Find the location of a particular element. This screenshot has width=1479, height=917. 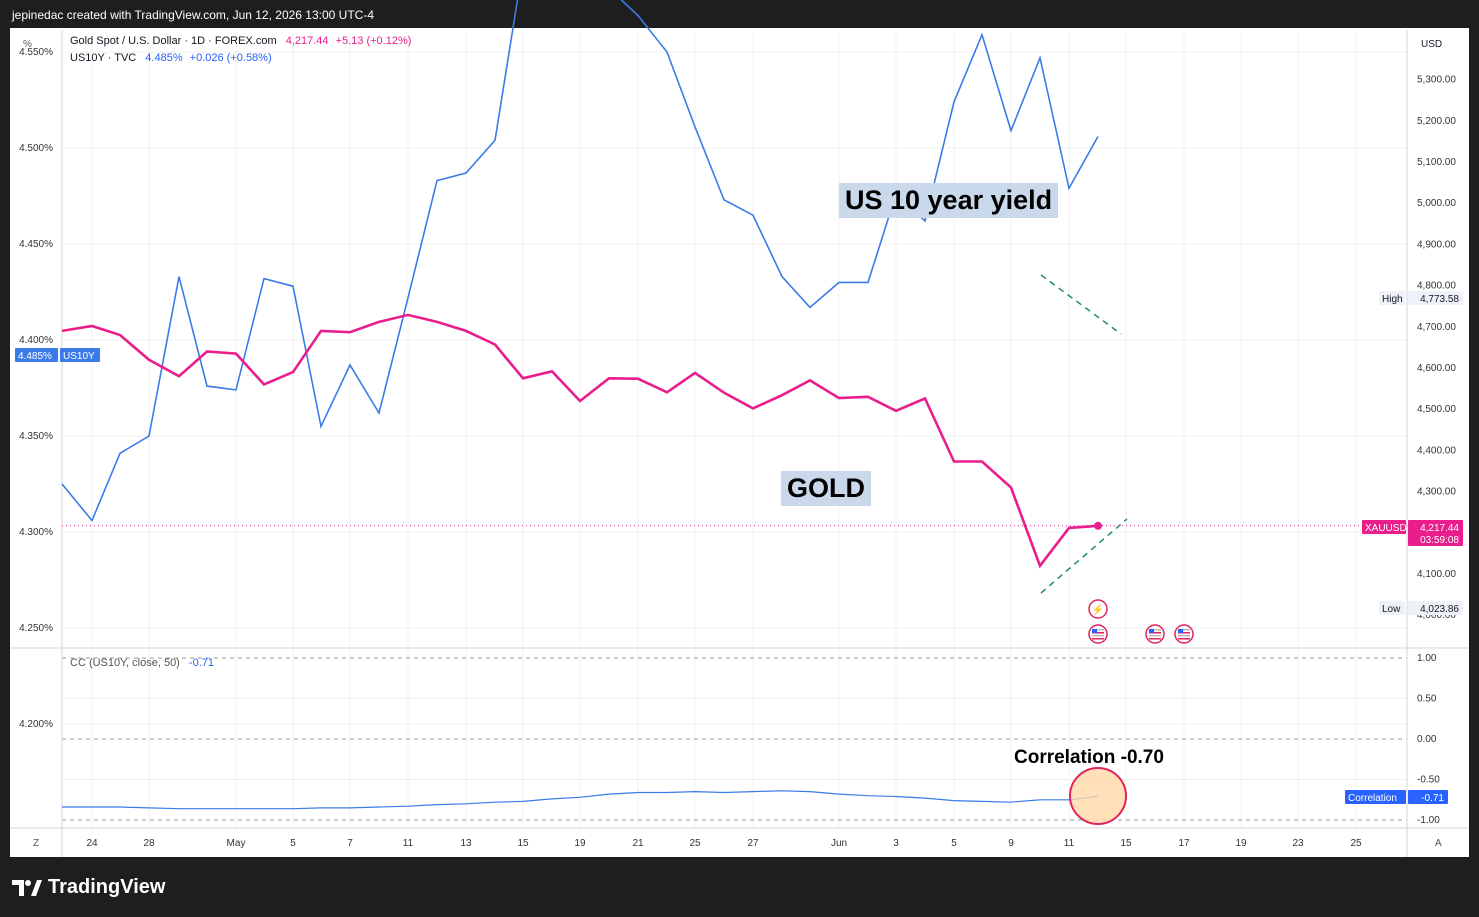

us10y-label-badge: US10Y is located at coordinates (80, 355).